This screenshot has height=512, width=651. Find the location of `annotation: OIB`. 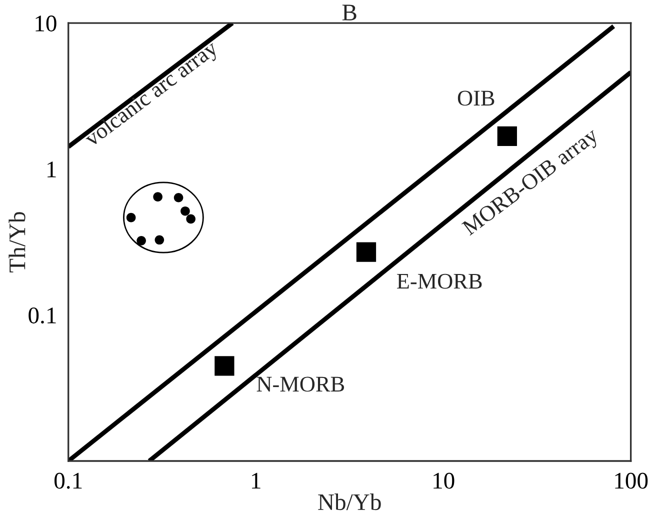

annotation: OIB is located at coordinates (476, 98).